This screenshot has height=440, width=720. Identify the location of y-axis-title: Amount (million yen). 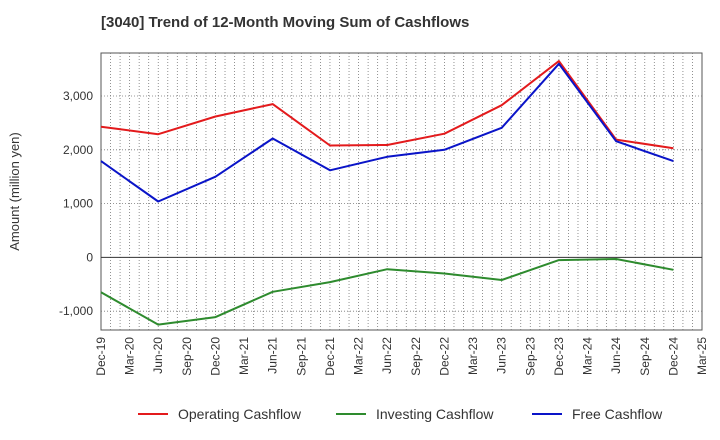
(14, 191).